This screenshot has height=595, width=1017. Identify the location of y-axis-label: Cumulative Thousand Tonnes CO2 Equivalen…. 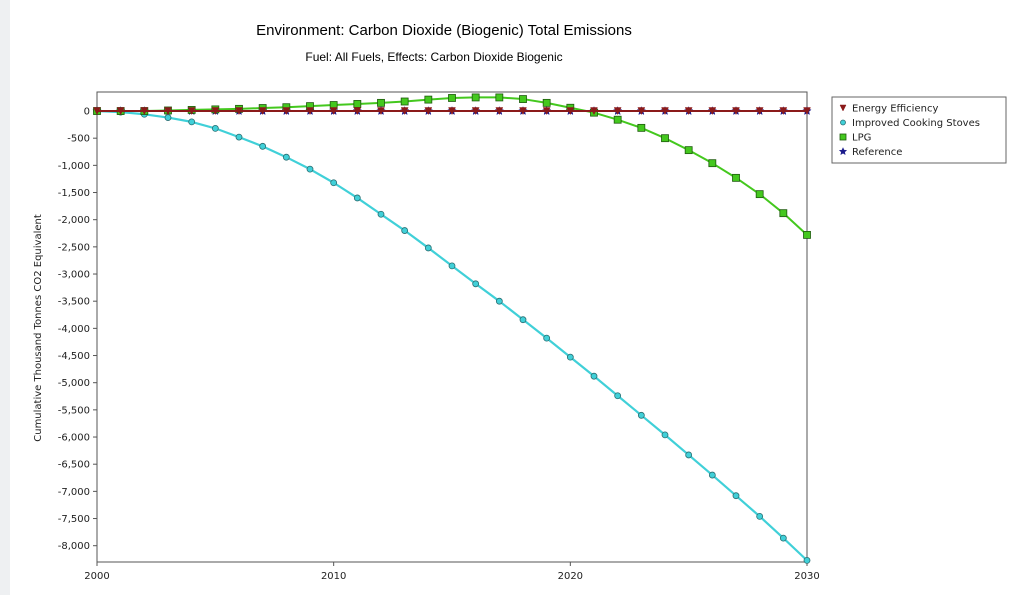
(38, 328).